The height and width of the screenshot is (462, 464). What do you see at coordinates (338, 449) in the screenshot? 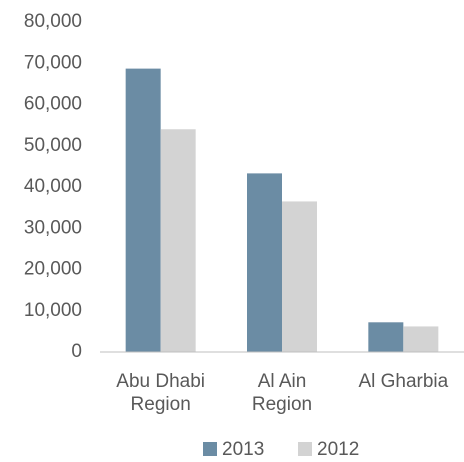
I see `legend-label: 2012` at bounding box center [338, 449].